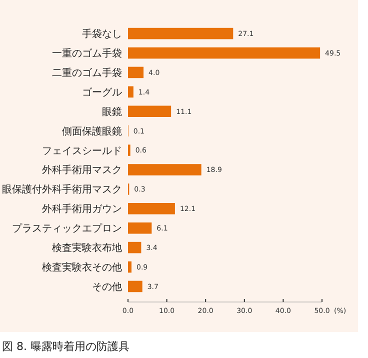 The height and width of the screenshot is (358, 368). Describe the element at coordinates (62, 190) in the screenshot. I see `y-tick-label: 眼保護付外科手術用マスク` at that location.